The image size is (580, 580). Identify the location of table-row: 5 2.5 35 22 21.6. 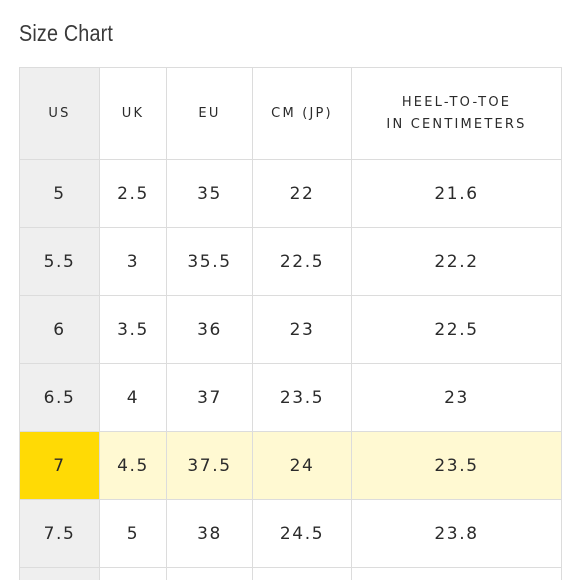
(290, 193).